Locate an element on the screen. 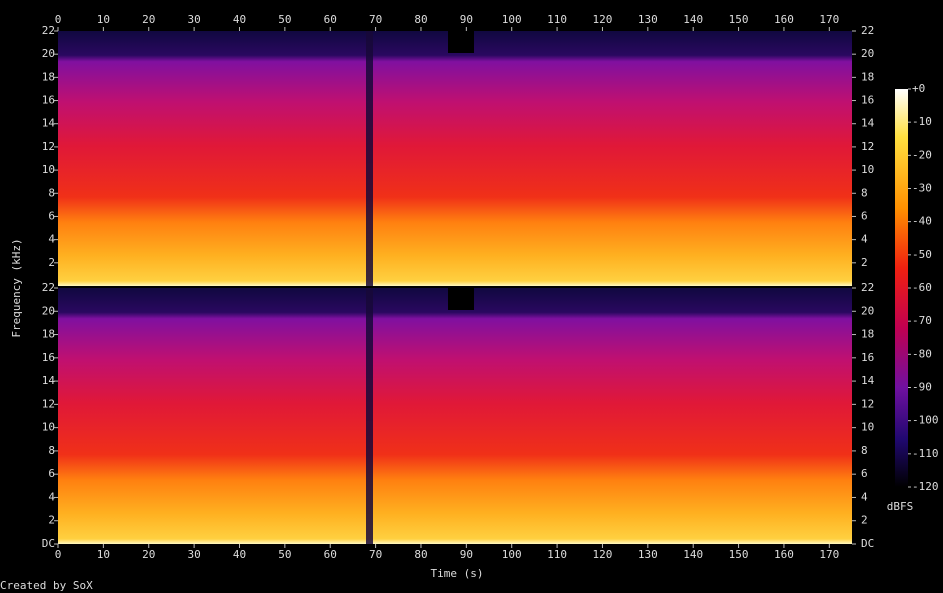 This screenshot has width=943, height=593. y-axis-label: Frequency (kHz) is located at coordinates (16, 287).